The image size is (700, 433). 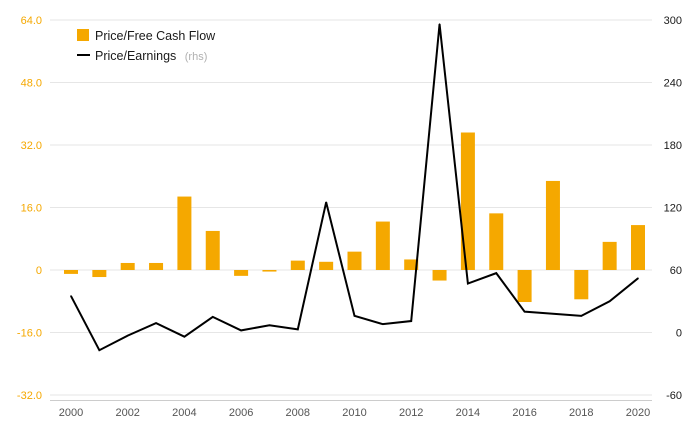 I want to click on x-tick-label: 2020, so click(x=638, y=413).